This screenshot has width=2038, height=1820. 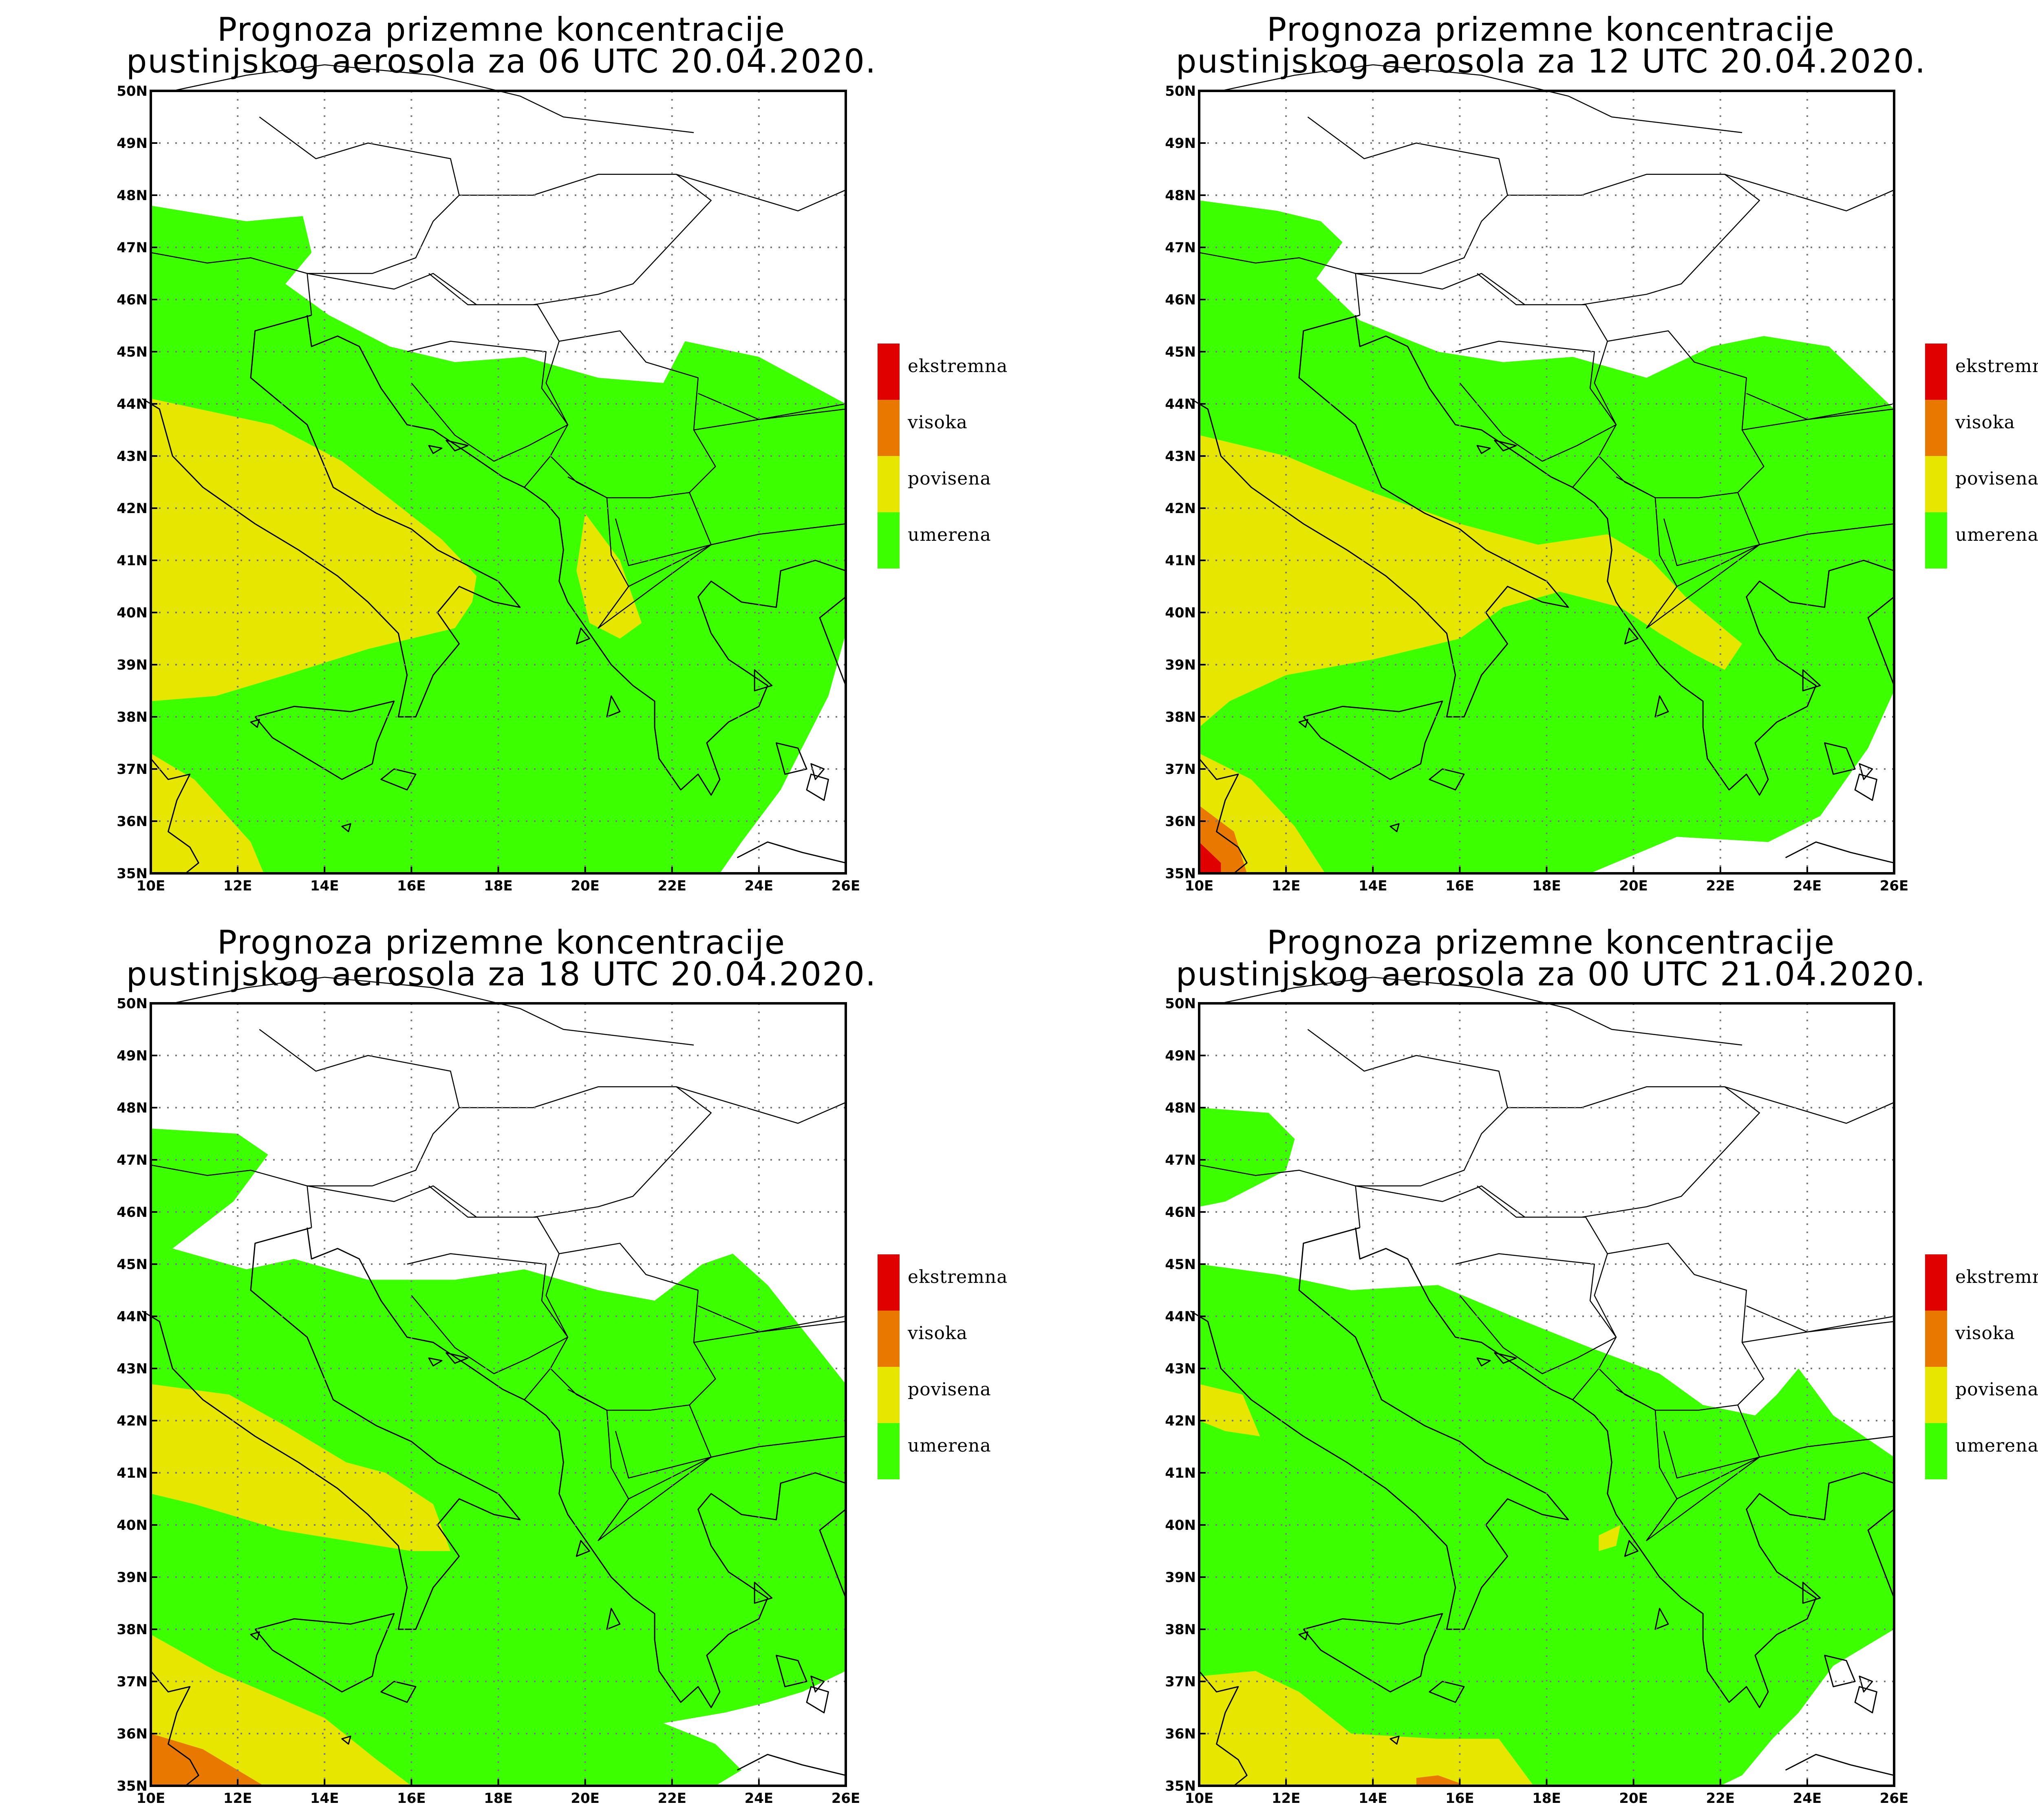 I want to click on y-tick-label: 45N, so click(x=132, y=352).